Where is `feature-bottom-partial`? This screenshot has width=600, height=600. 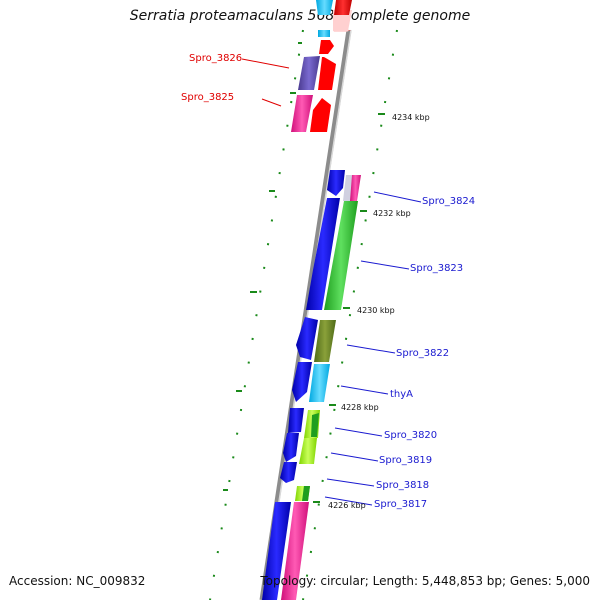 feature-bottom-partial is located at coordinates (285, 551).